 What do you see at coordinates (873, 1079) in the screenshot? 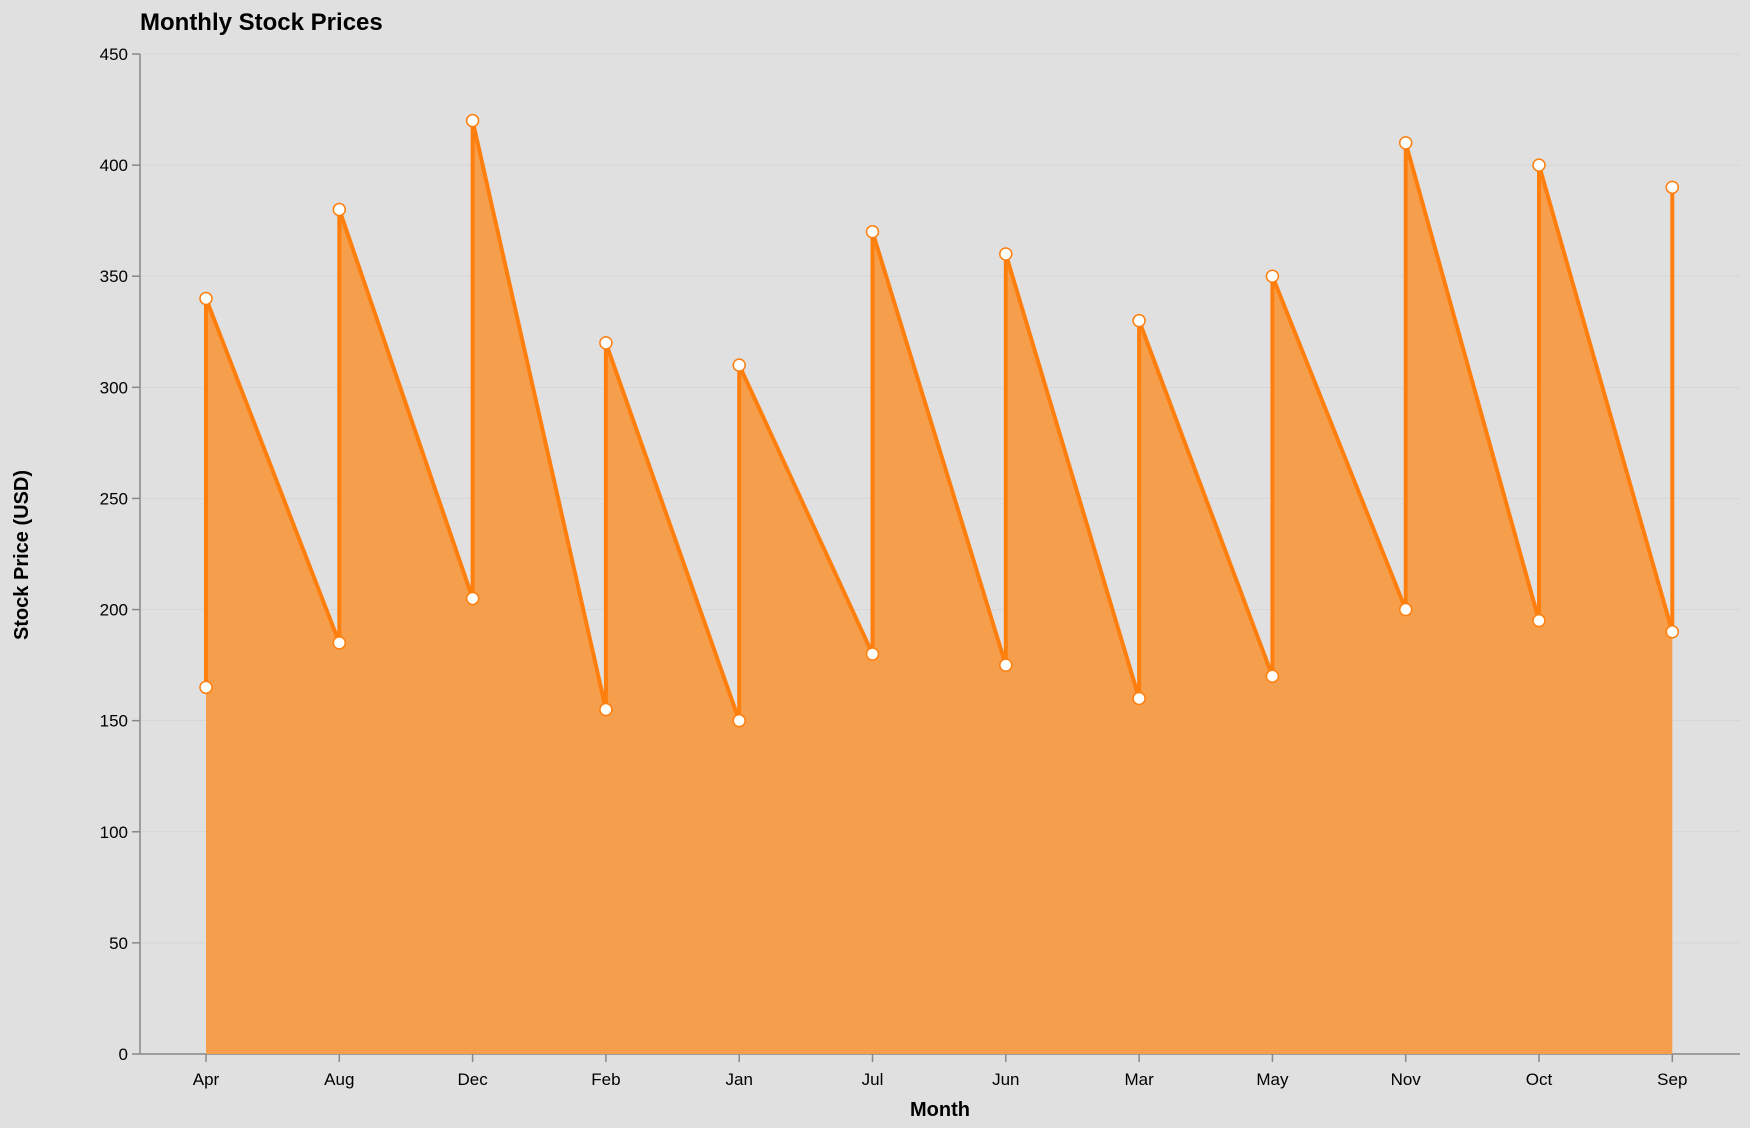
I see `x-tick-label: Jul` at bounding box center [873, 1079].